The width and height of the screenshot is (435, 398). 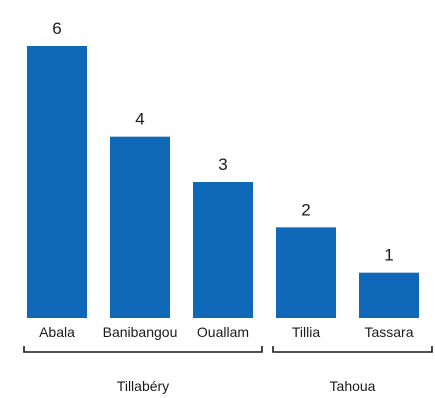 What do you see at coordinates (353, 386) in the screenshot?
I see `group-label-2: Tahoua` at bounding box center [353, 386].